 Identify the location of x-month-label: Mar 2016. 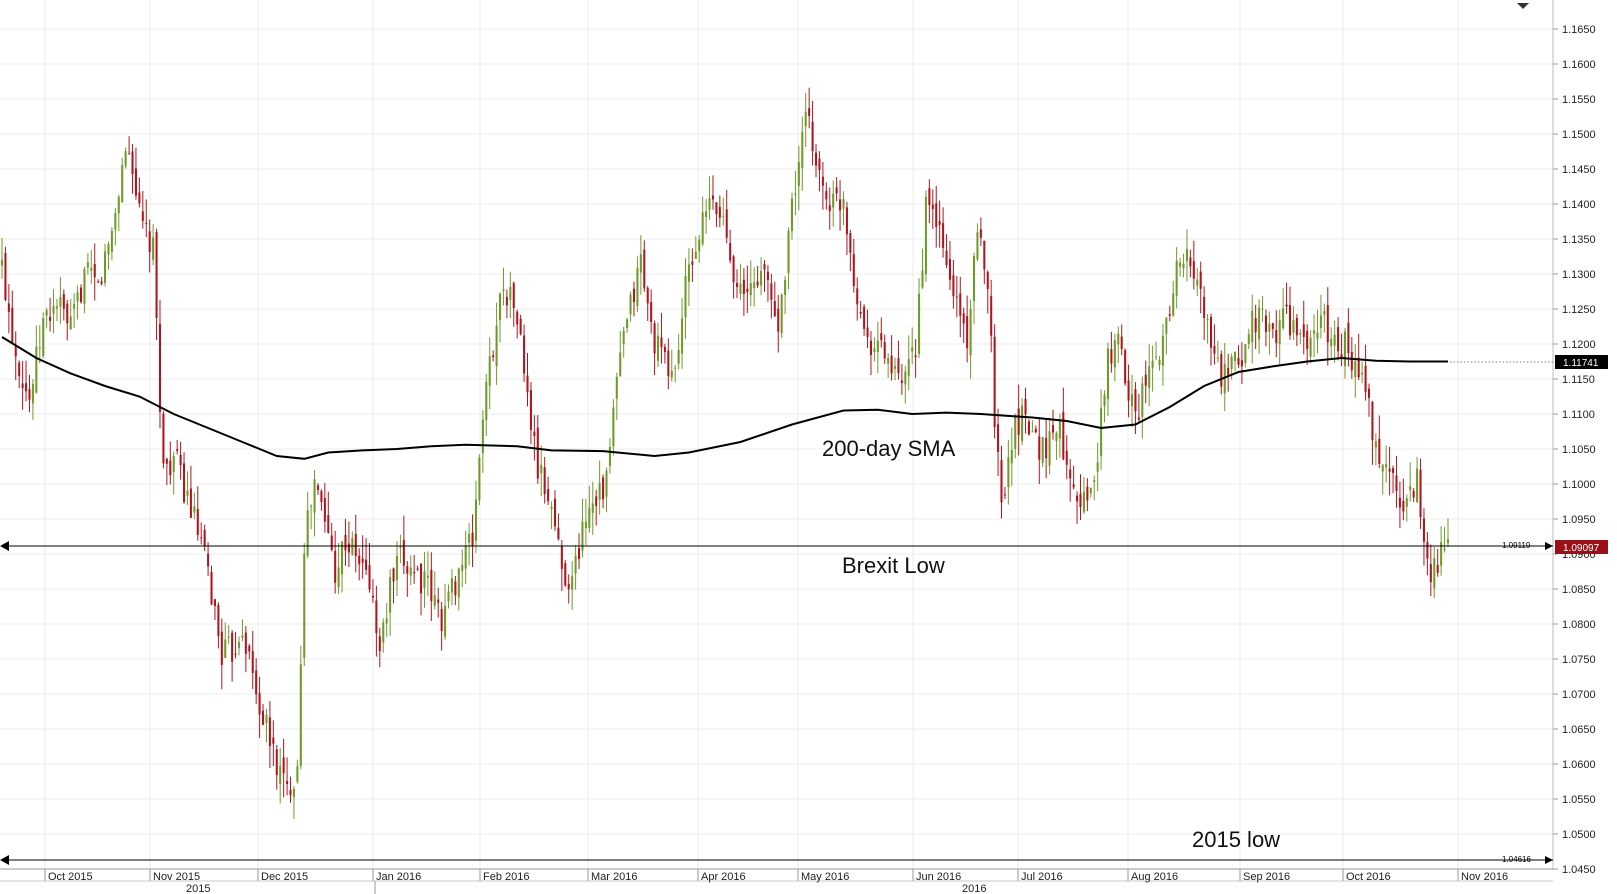
(614, 877).